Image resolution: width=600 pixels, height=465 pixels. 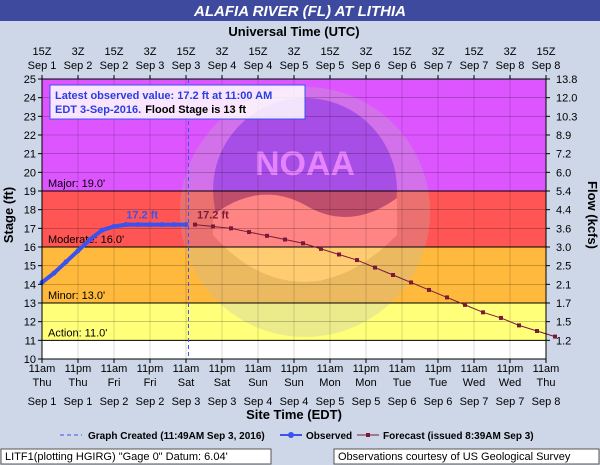 What do you see at coordinates (78, 402) in the screenshot?
I see `bottom-tick-label-date: Sep 1` at bounding box center [78, 402].